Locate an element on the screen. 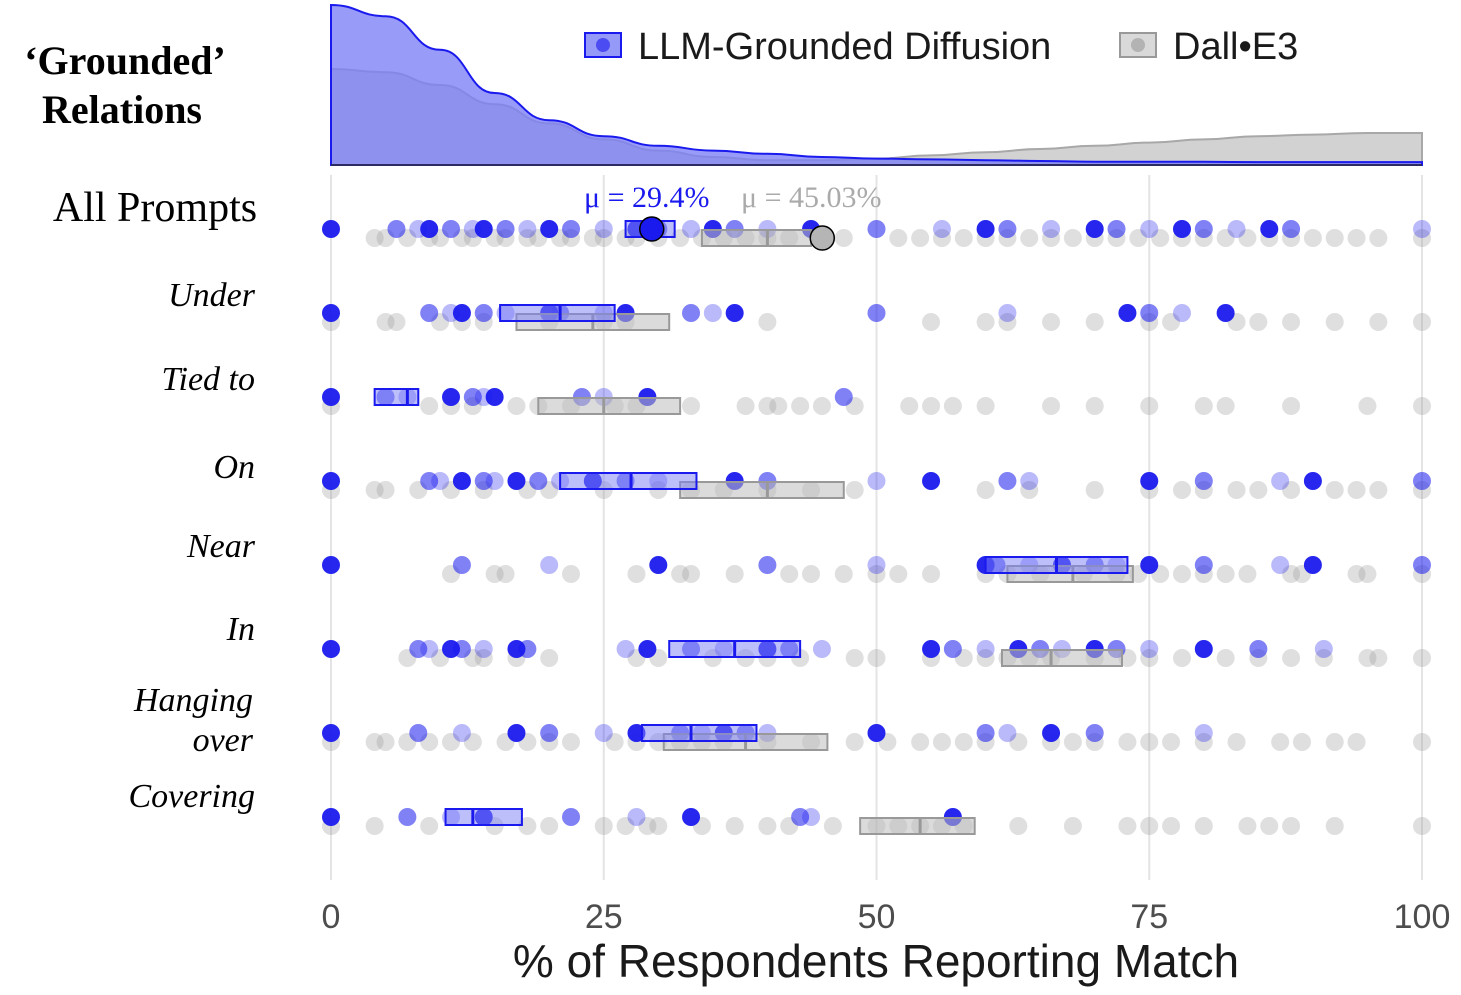 This screenshot has height=995, width=1461. row-label-line: Hanging is located at coordinates (193, 700).